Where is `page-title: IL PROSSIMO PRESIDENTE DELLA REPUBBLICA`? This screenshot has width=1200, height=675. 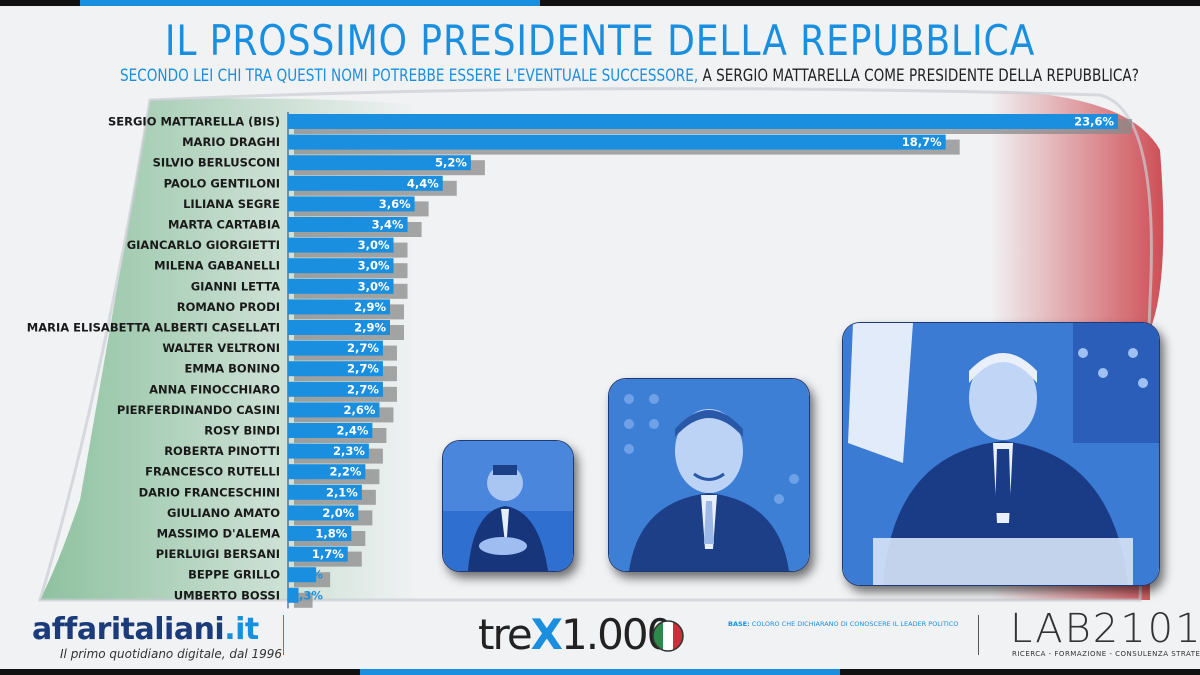
page-title: IL PROSSIMO PRESIDENTE DELLA REPUBBLICA is located at coordinates (600, 40).